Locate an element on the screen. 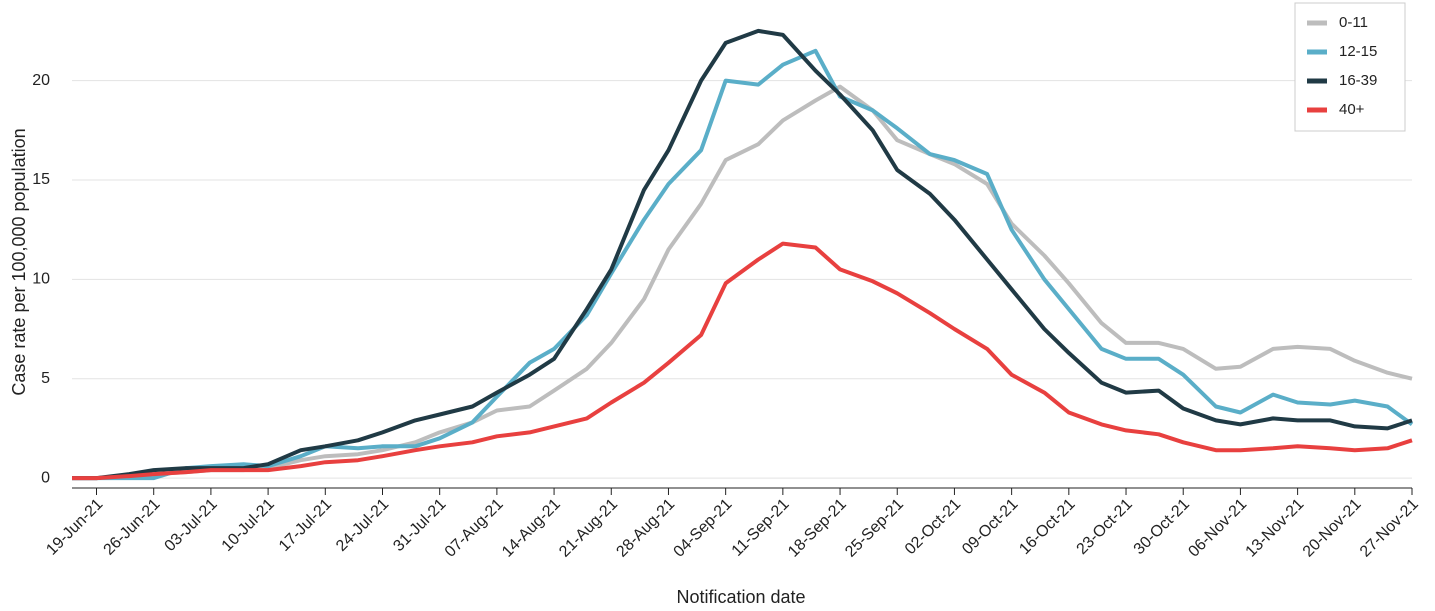 This screenshot has height=611, width=1435. legend-label: 16-39 is located at coordinates (1358, 80).